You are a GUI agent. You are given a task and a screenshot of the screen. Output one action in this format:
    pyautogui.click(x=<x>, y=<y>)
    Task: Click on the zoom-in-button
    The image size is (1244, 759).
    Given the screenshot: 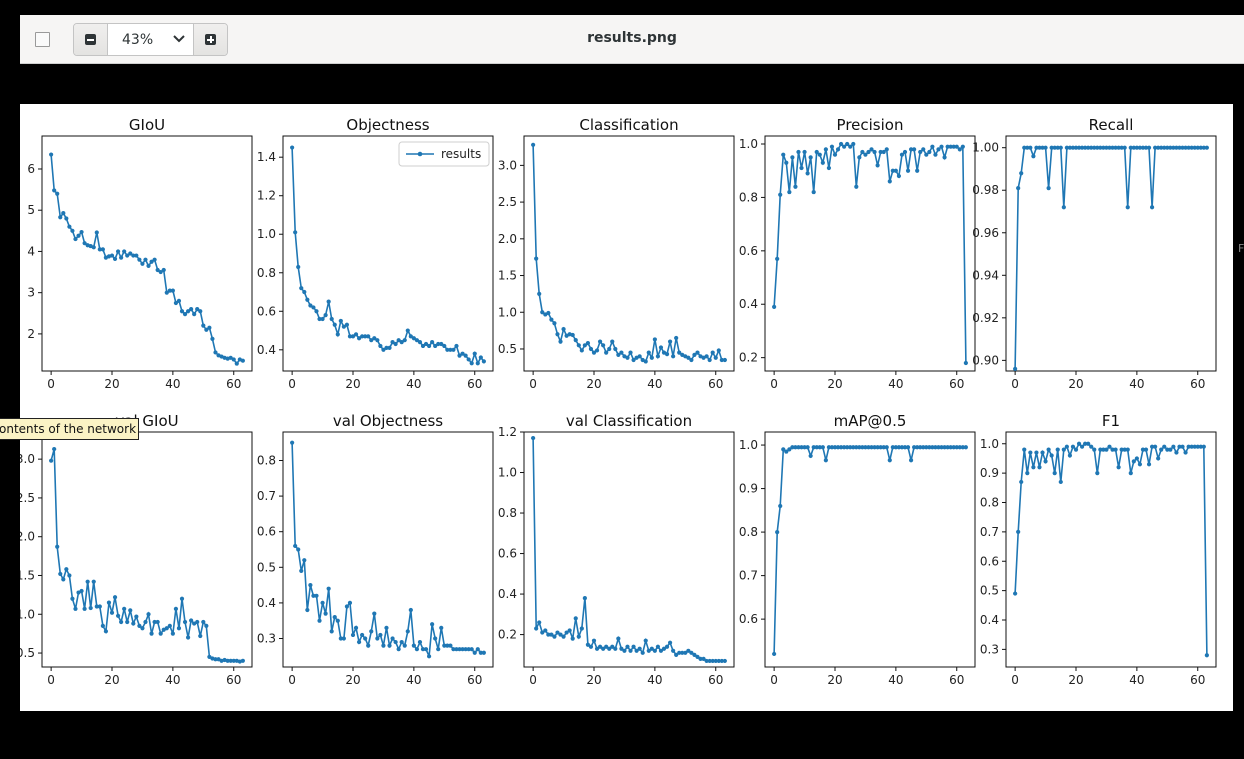 What is the action you would take?
    pyautogui.click(x=210, y=39)
    